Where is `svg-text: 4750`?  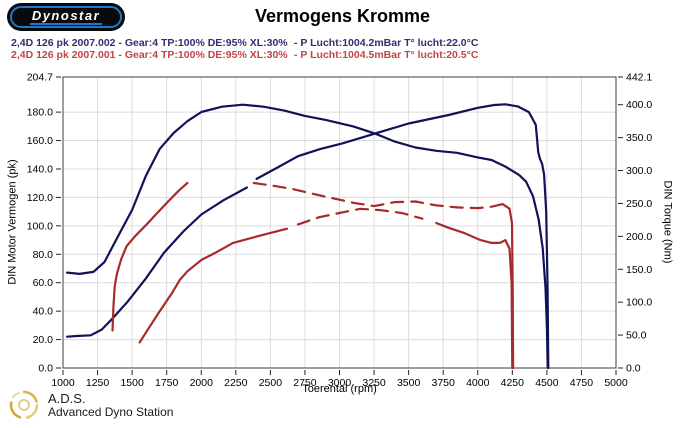
svg-text: 4750 is located at coordinates (582, 383).